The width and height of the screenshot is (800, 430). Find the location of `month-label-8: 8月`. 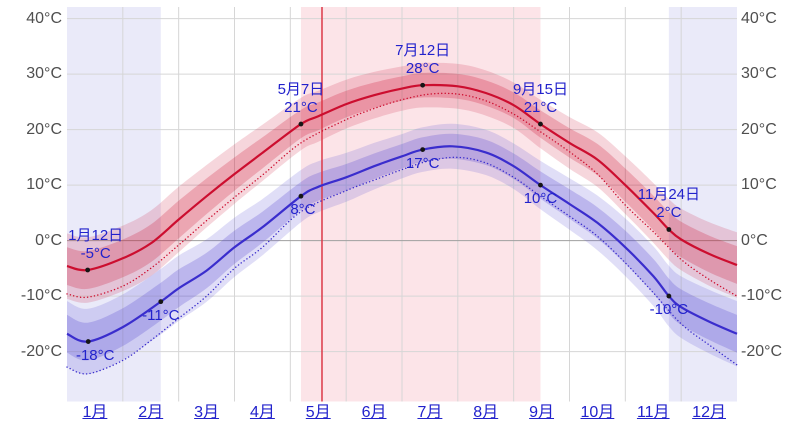

month-label-8: 8月 is located at coordinates (486, 412).